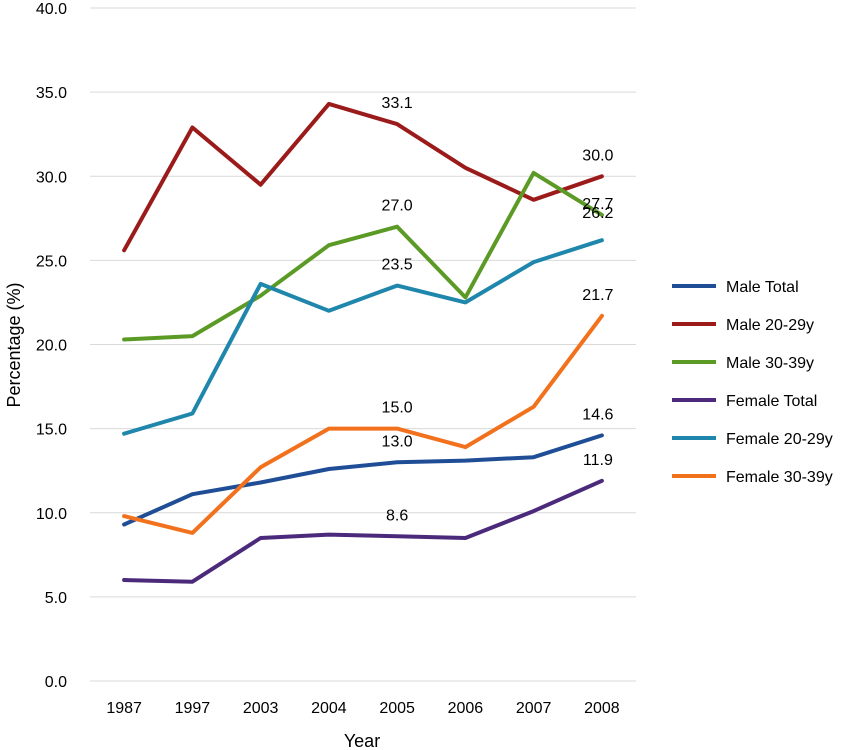 Image resolution: width=850 pixels, height=750 pixels. I want to click on legend-label: Female 20-29y, so click(779, 439).